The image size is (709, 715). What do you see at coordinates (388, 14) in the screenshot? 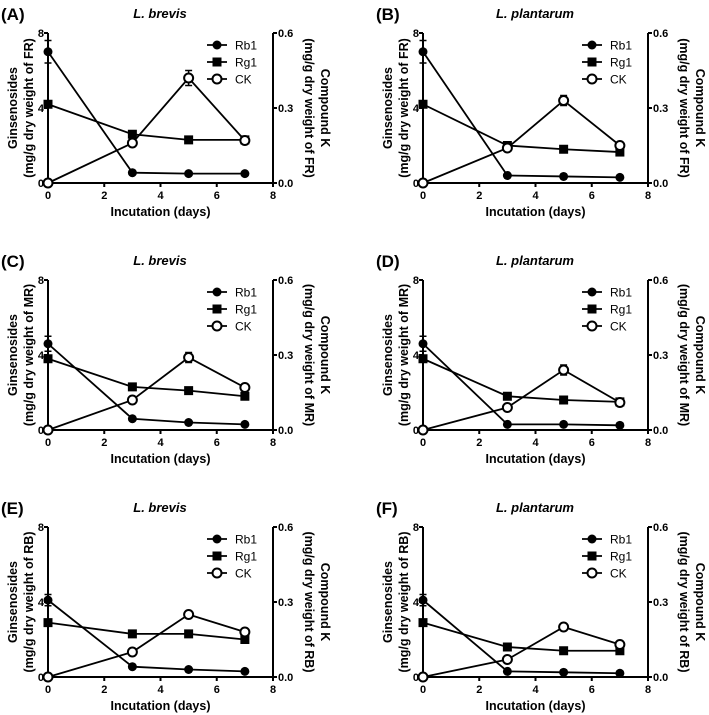
I see `panel-label: (B)` at bounding box center [388, 14].